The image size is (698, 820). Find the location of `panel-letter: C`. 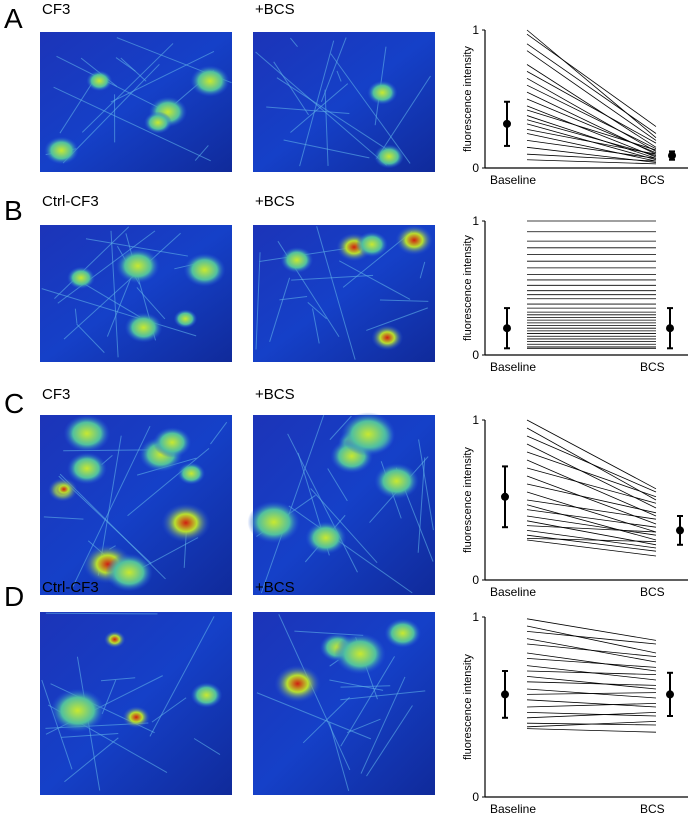

panel-letter: C is located at coordinates (14, 403).